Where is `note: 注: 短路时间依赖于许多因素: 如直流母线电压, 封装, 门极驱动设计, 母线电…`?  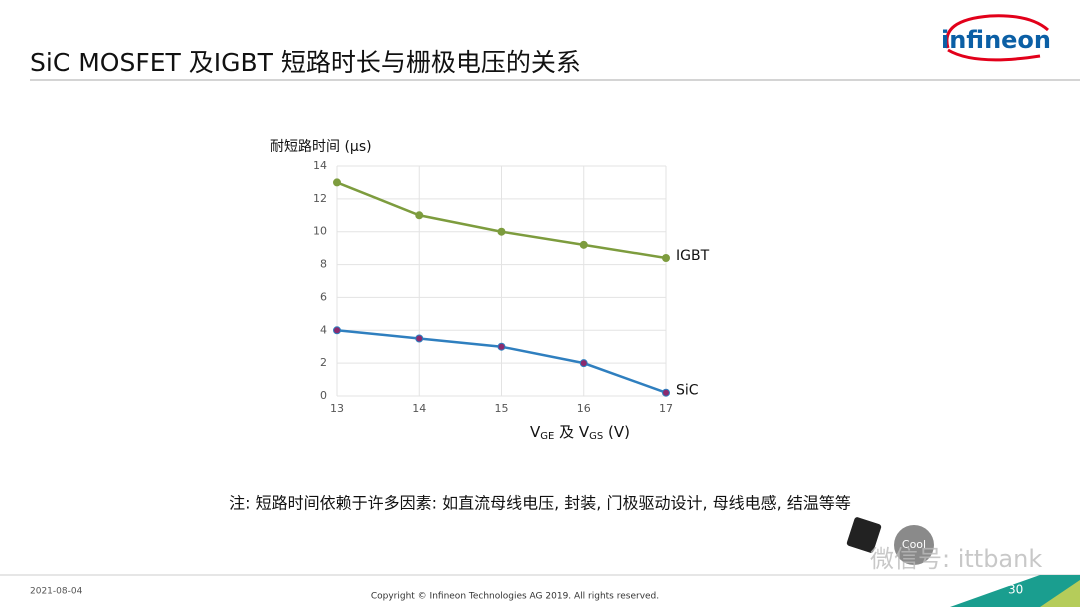
note: 注: 短路时间依赖于许多因素: 如直流母线电压, 封装, 门极驱动设计, 母线电… is located at coordinates (540, 503).